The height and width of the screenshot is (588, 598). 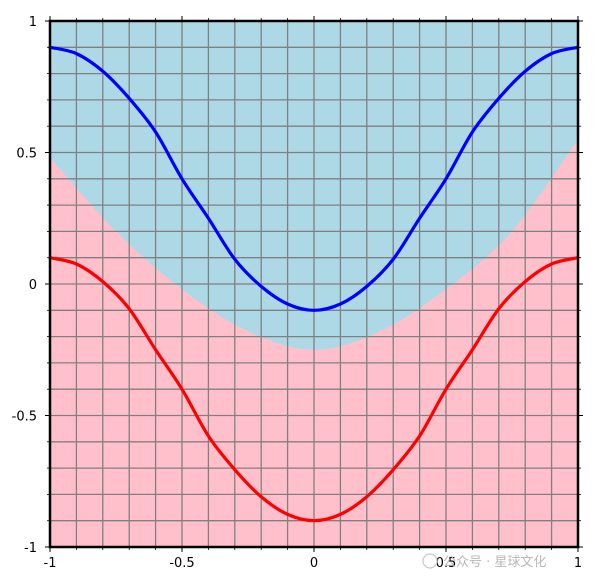 What do you see at coordinates (181, 563) in the screenshot?
I see `x-tick-label: -0.5` at bounding box center [181, 563].